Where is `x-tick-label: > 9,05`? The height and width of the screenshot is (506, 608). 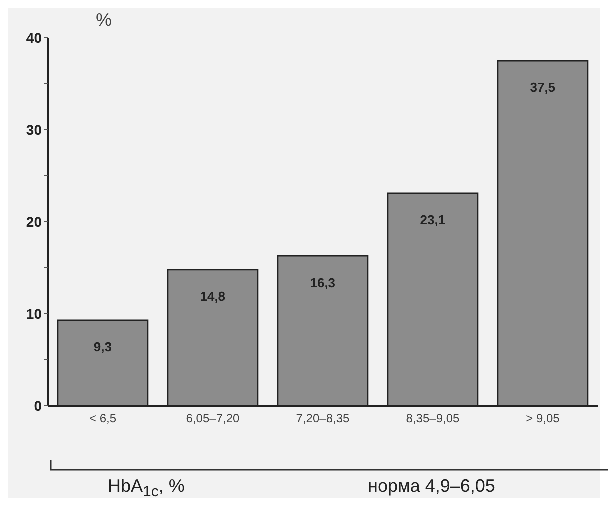
x-tick-label: > 9,05 is located at coordinates (543, 419).